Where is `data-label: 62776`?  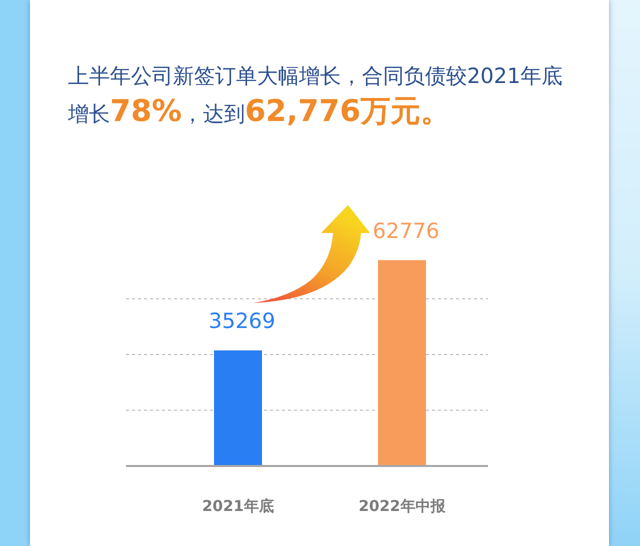
data-label: 62776 is located at coordinates (406, 230).